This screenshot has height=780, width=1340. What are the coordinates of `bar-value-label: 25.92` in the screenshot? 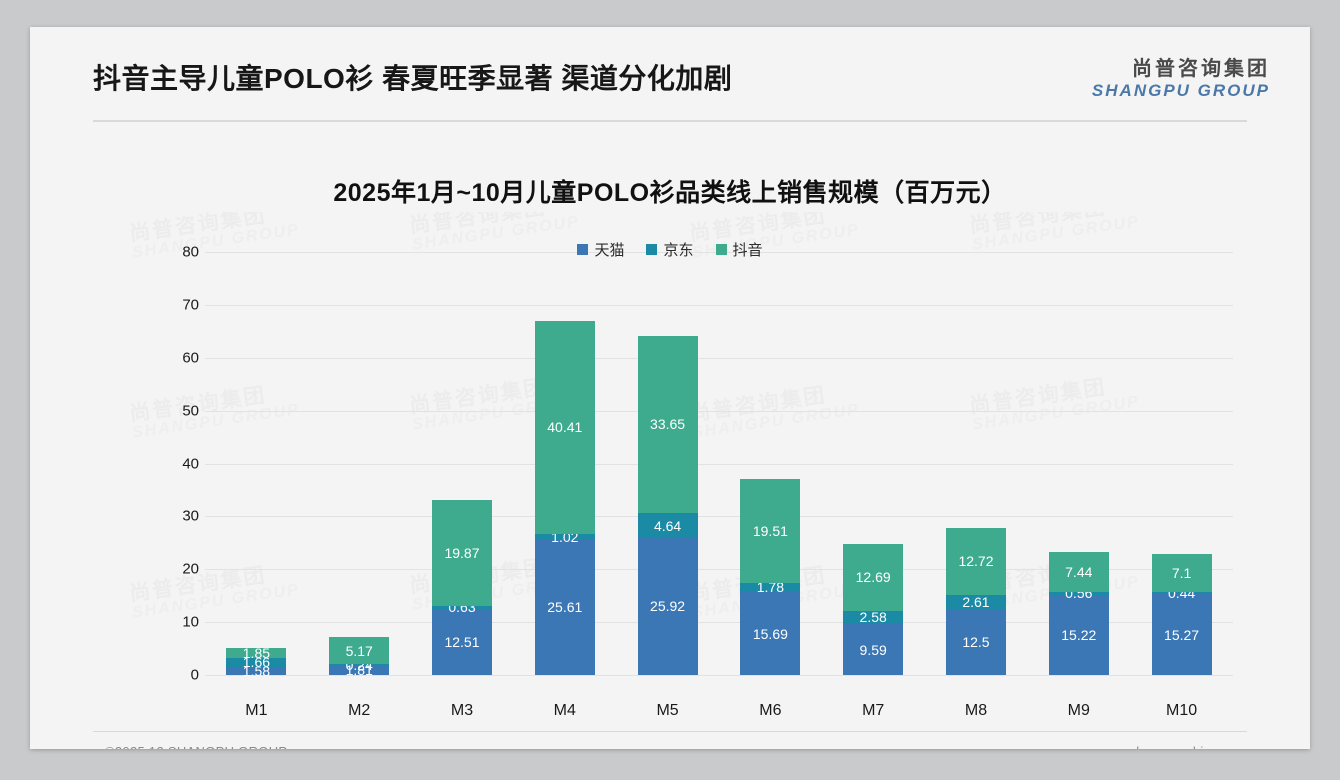 It's located at (668, 606).